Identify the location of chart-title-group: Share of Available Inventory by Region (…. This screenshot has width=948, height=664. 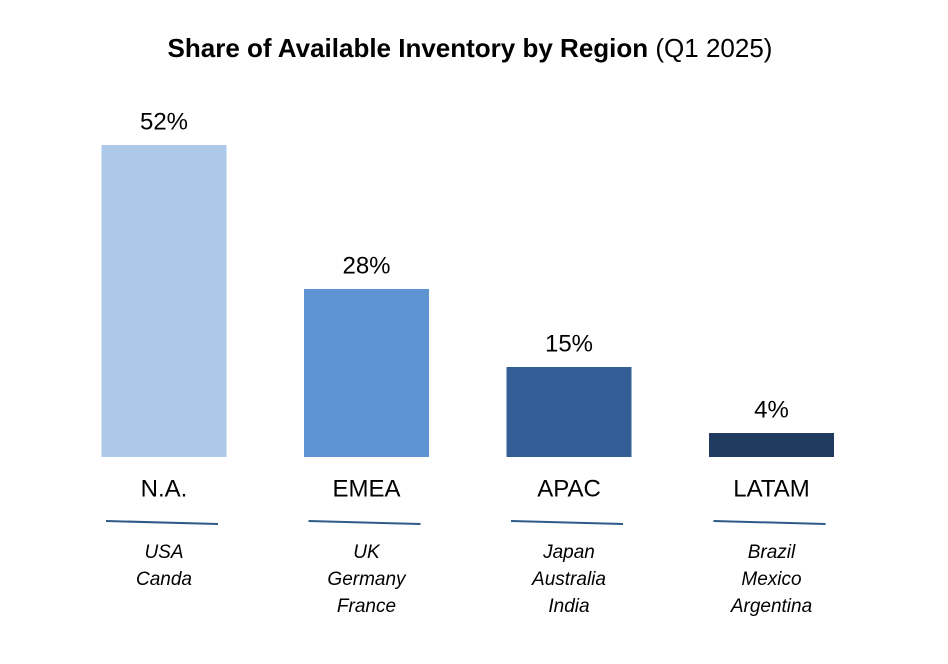
(470, 48).